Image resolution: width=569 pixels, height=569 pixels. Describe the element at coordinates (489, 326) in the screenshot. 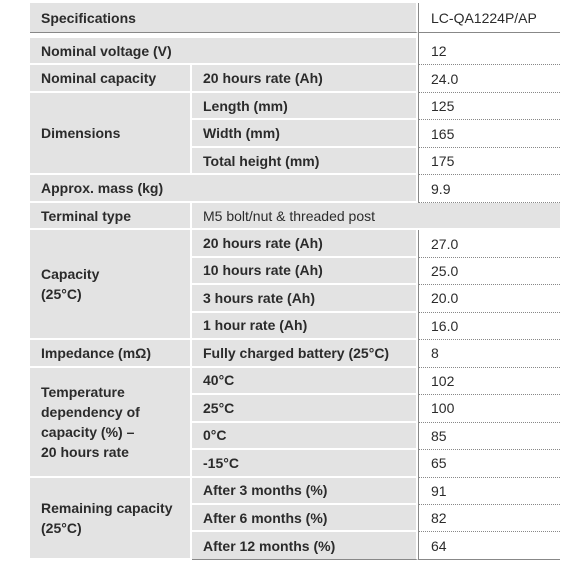

I see `item-value: 16.0` at that location.